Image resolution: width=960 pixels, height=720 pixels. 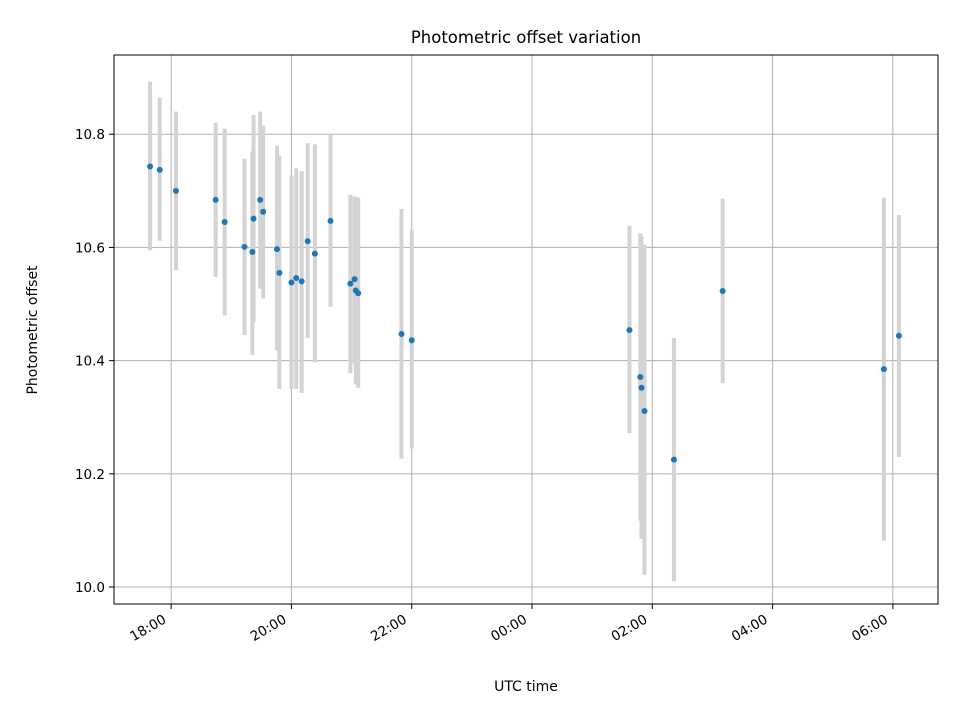 I want to click on chart-title: Photometric offset variation, so click(x=526, y=37).